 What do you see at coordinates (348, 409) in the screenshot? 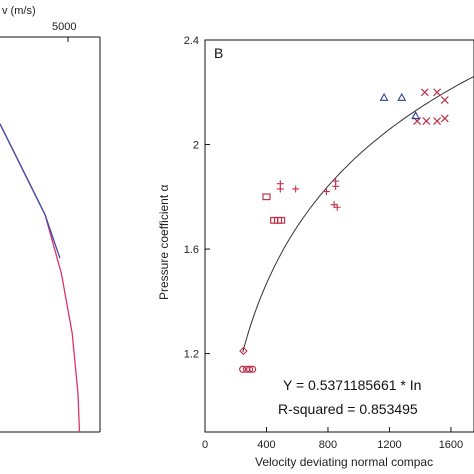
I see `panel-b-r-squared: R-squared = 0.853495` at bounding box center [348, 409].